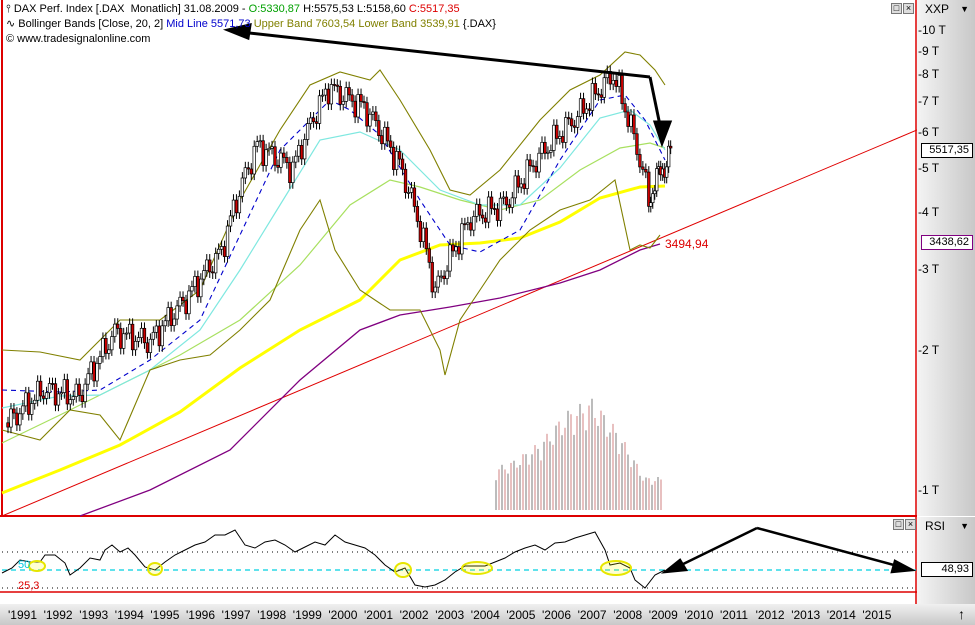 The height and width of the screenshot is (625, 975). What do you see at coordinates (29, 586) in the screenshot?
I see `rsi-low-label: 25,3` at bounding box center [29, 586].